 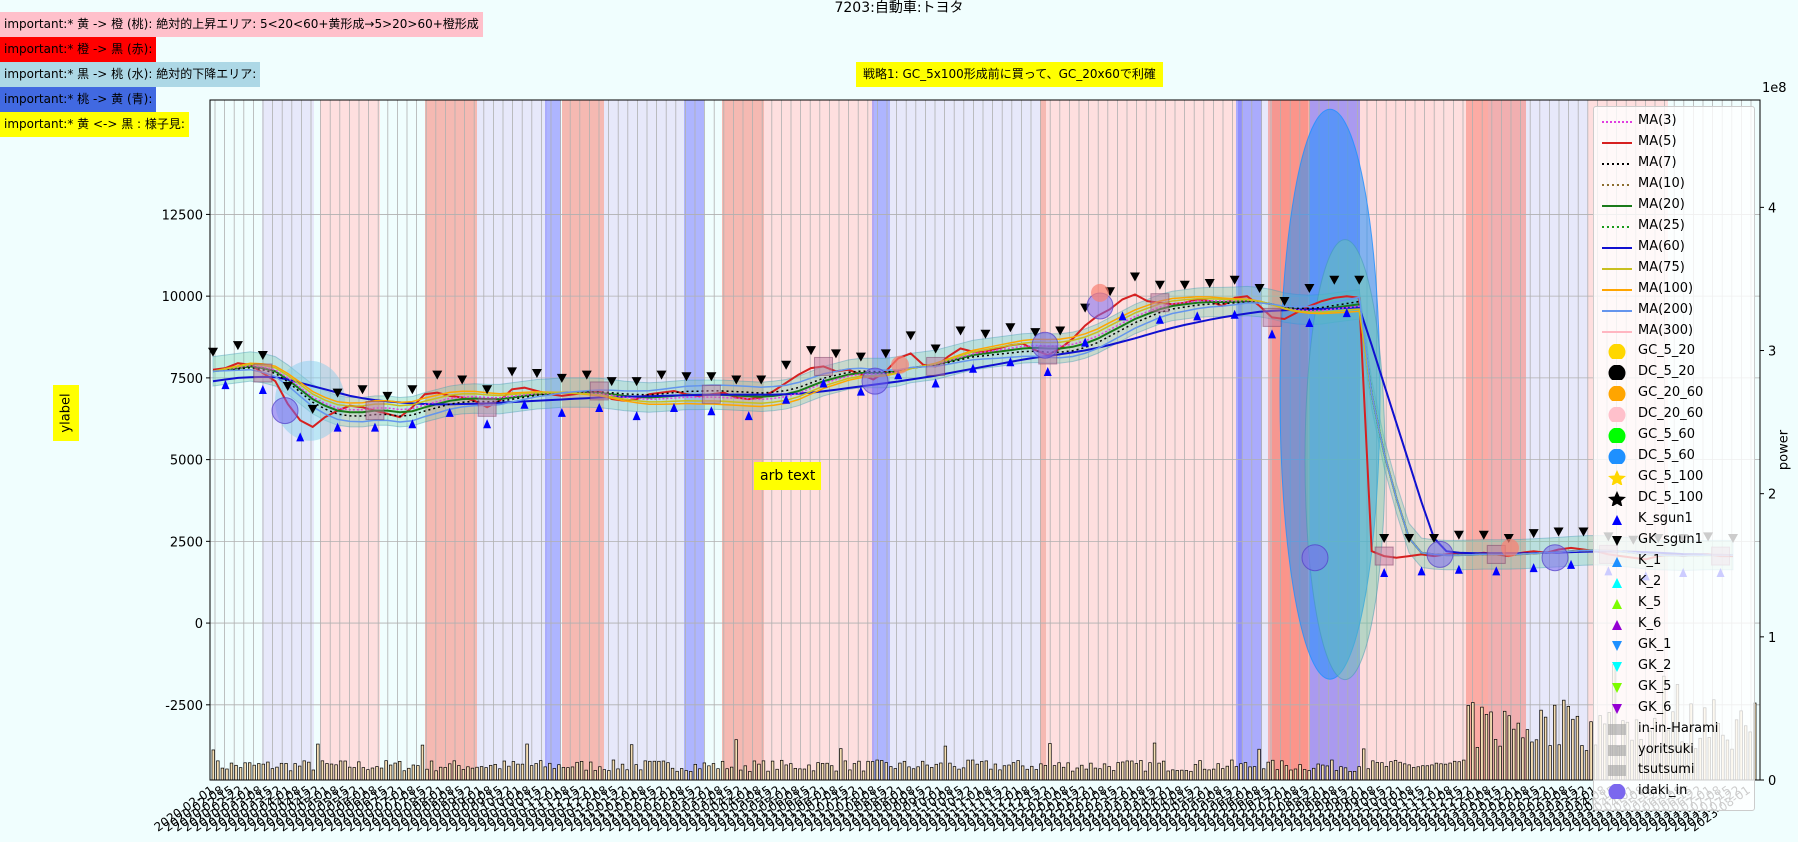 What do you see at coordinates (1784, 450) in the screenshot?
I see `y2-axis-label: power` at bounding box center [1784, 450].